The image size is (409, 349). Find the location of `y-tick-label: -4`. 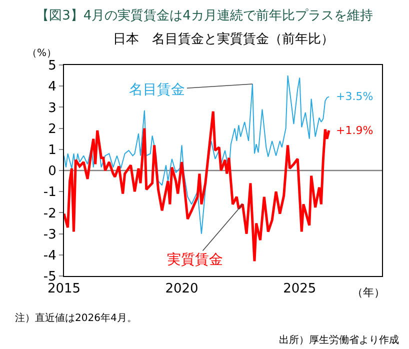

y-tick-label: -4 is located at coordinates (49, 256).